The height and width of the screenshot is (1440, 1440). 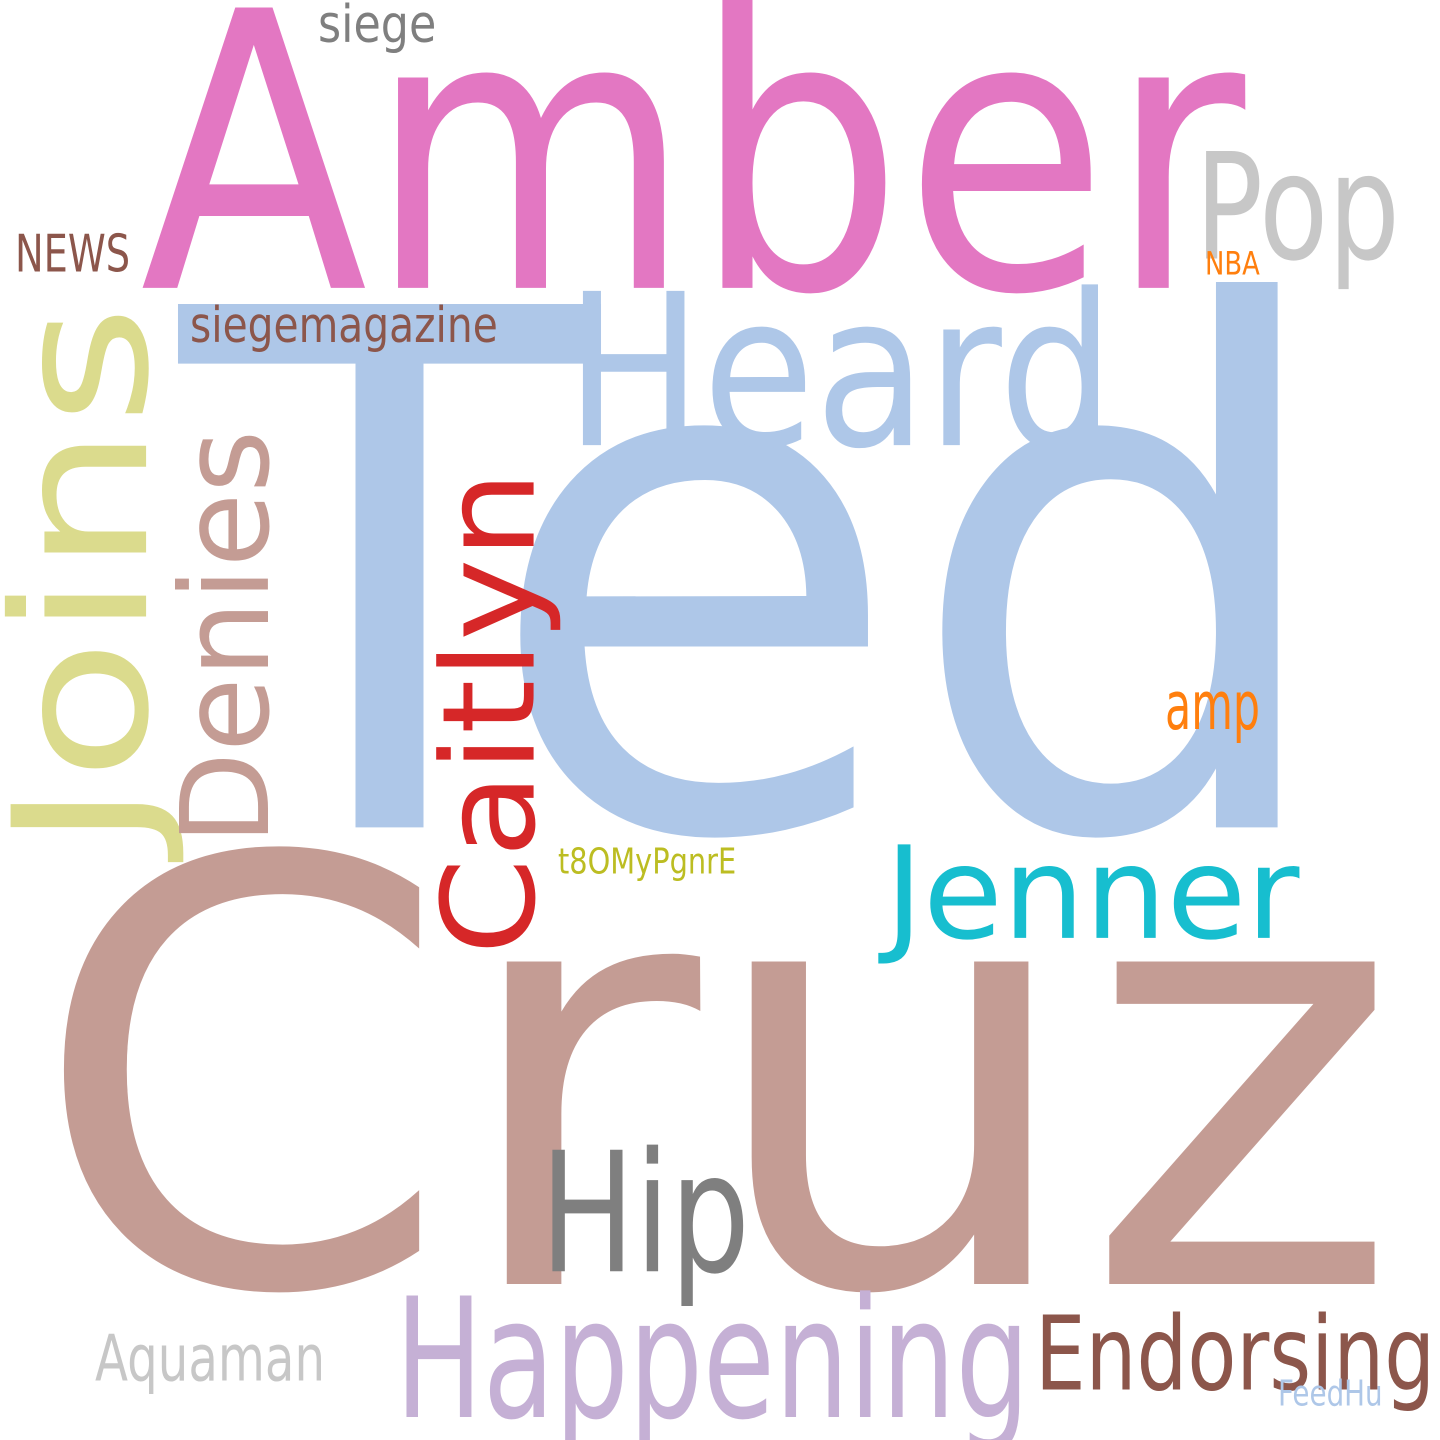 What do you see at coordinates (225, 637) in the screenshot?
I see `word-denies: Denies` at bounding box center [225, 637].